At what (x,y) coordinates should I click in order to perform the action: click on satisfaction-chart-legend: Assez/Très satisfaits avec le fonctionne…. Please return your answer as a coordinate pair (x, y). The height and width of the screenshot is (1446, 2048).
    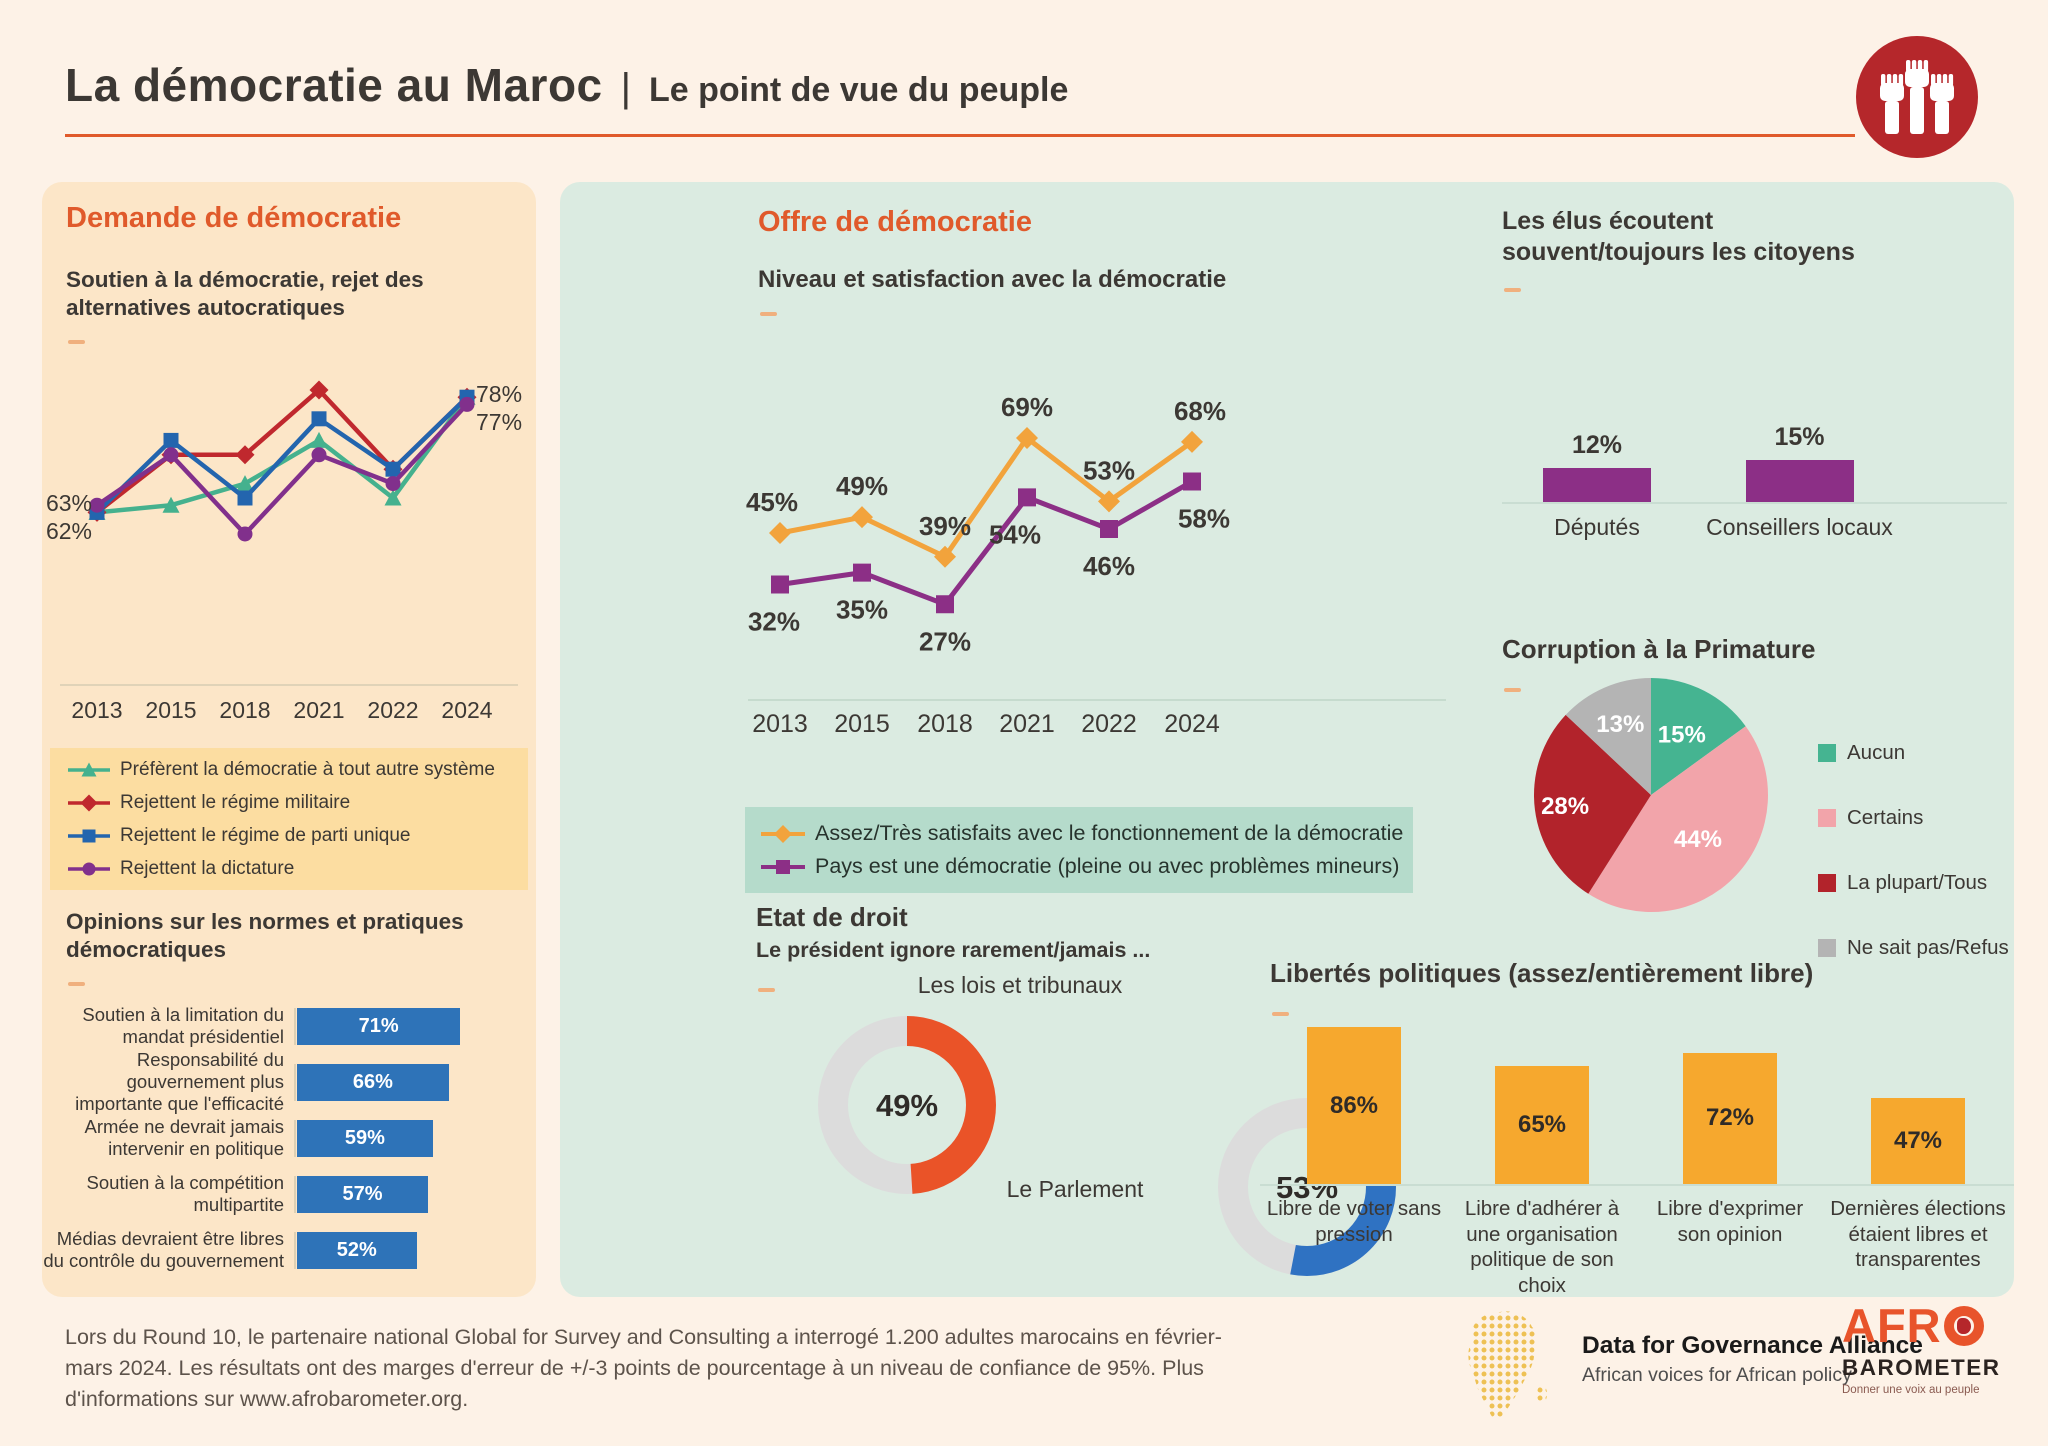
    Looking at the image, I should click on (1079, 850).